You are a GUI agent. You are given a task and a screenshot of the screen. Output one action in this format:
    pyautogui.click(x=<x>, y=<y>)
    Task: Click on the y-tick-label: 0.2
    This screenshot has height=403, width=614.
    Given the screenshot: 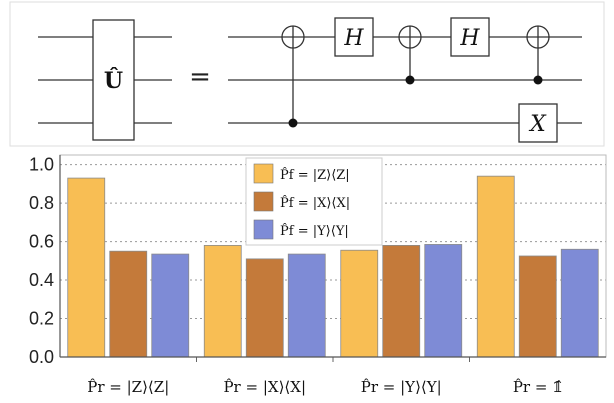 What is the action you would take?
    pyautogui.click(x=41, y=319)
    